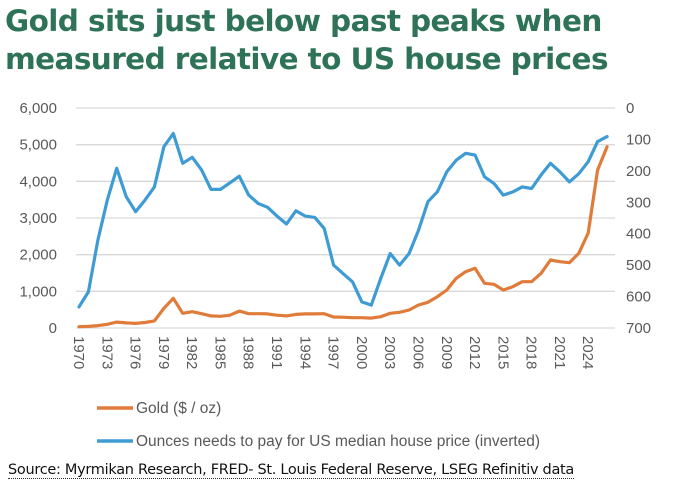 Image resolution: width=676 pixels, height=493 pixels. What do you see at coordinates (304, 352) in the screenshot?
I see `x-tick-label: 1994` at bounding box center [304, 352].